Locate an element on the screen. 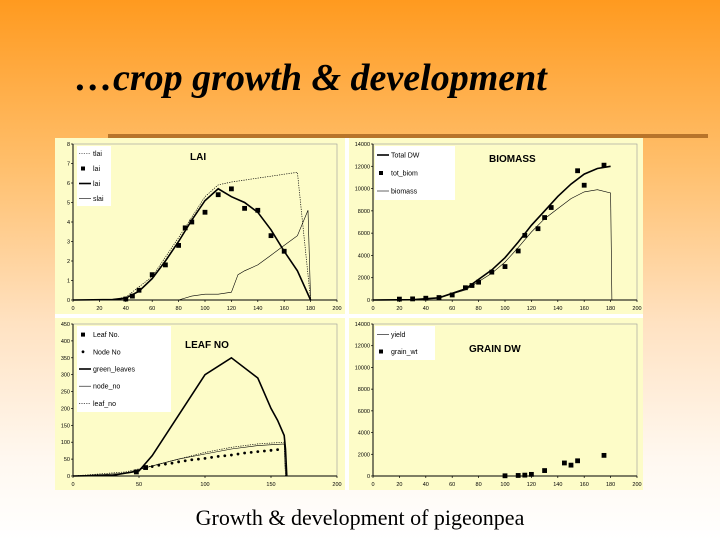 This screenshot has height=540, width=720. series-tlai is located at coordinates (191, 236).